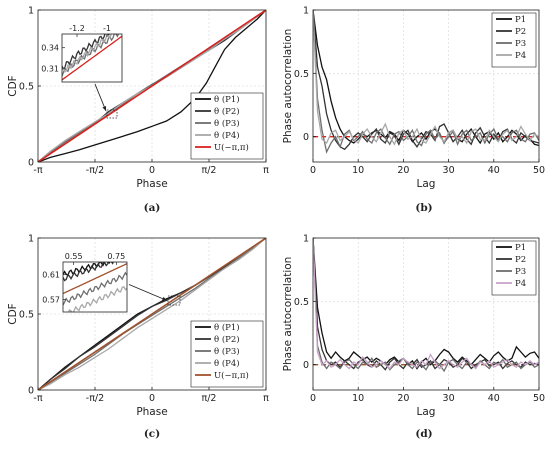 Image resolution: width=550 pixels, height=451 pixels. Describe the element at coordinates (50, 48) in the screenshot. I see `inset-y-tick-label: 0.34` at that location.